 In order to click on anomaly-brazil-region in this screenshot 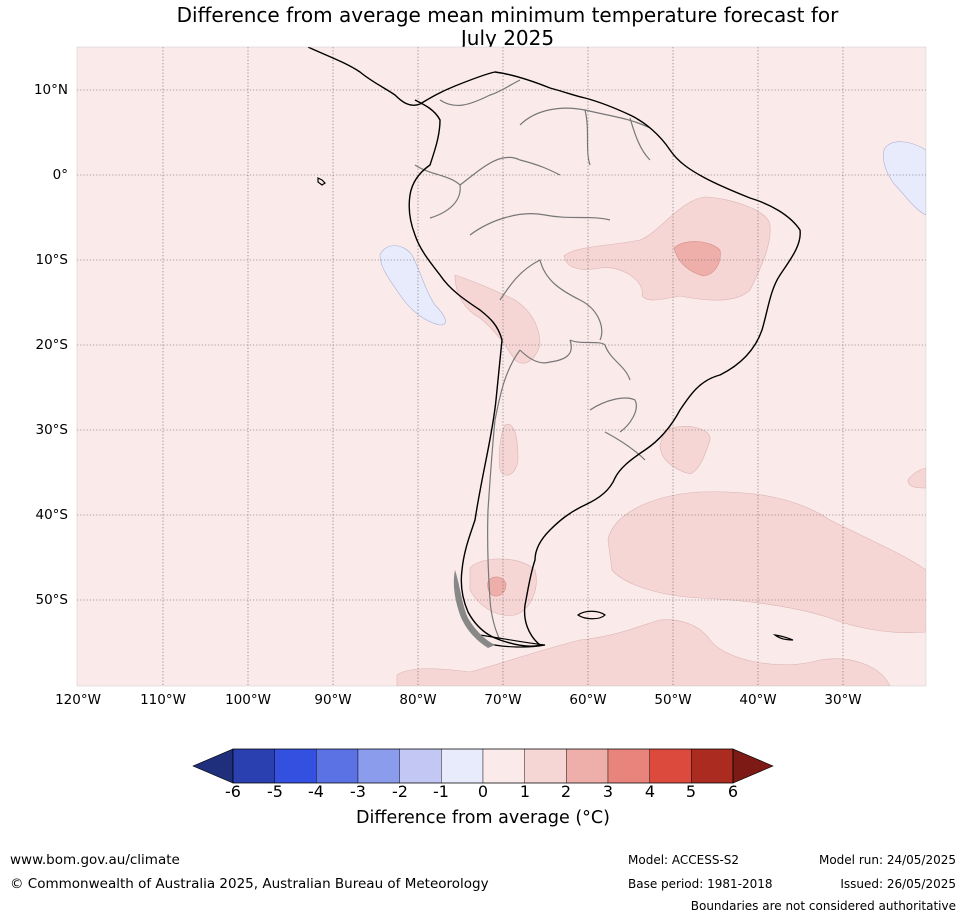, I will do `click(667, 248)`.